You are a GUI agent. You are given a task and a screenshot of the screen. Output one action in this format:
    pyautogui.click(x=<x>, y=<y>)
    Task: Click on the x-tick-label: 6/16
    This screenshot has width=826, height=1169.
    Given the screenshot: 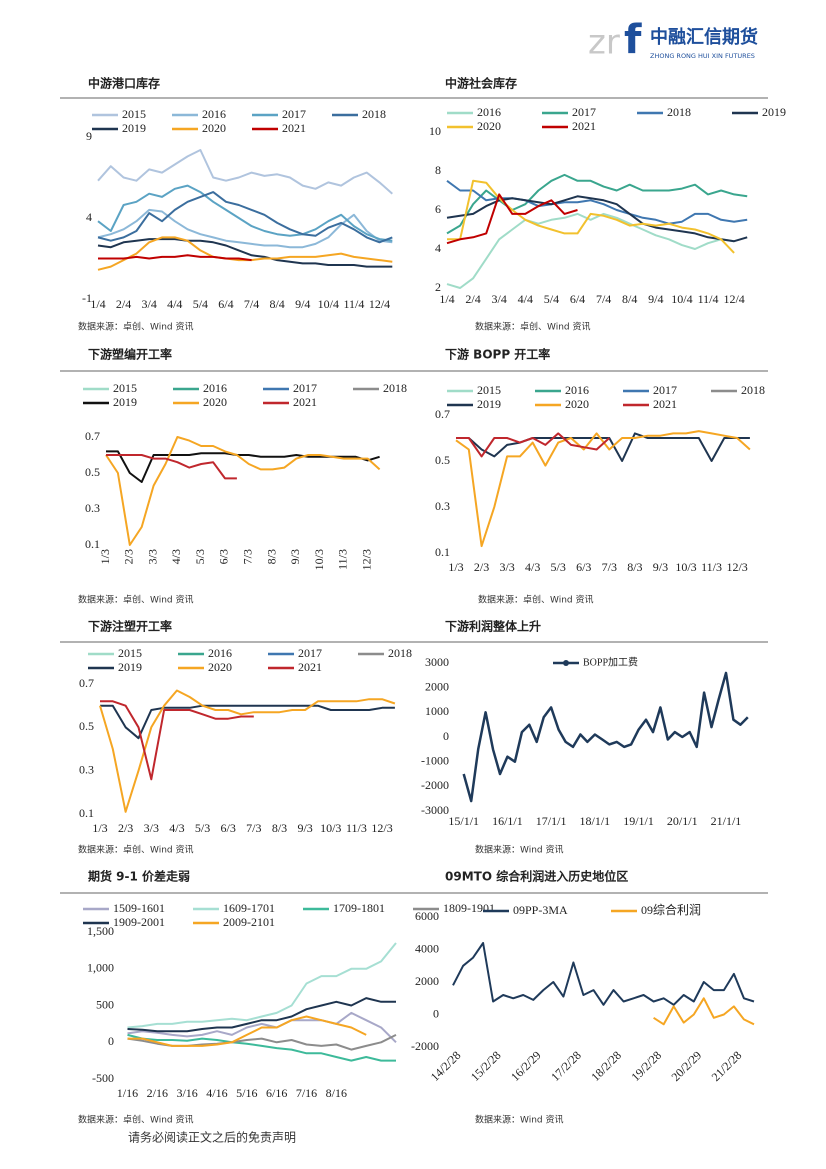 What is the action you would take?
    pyautogui.click(x=276, y=1093)
    